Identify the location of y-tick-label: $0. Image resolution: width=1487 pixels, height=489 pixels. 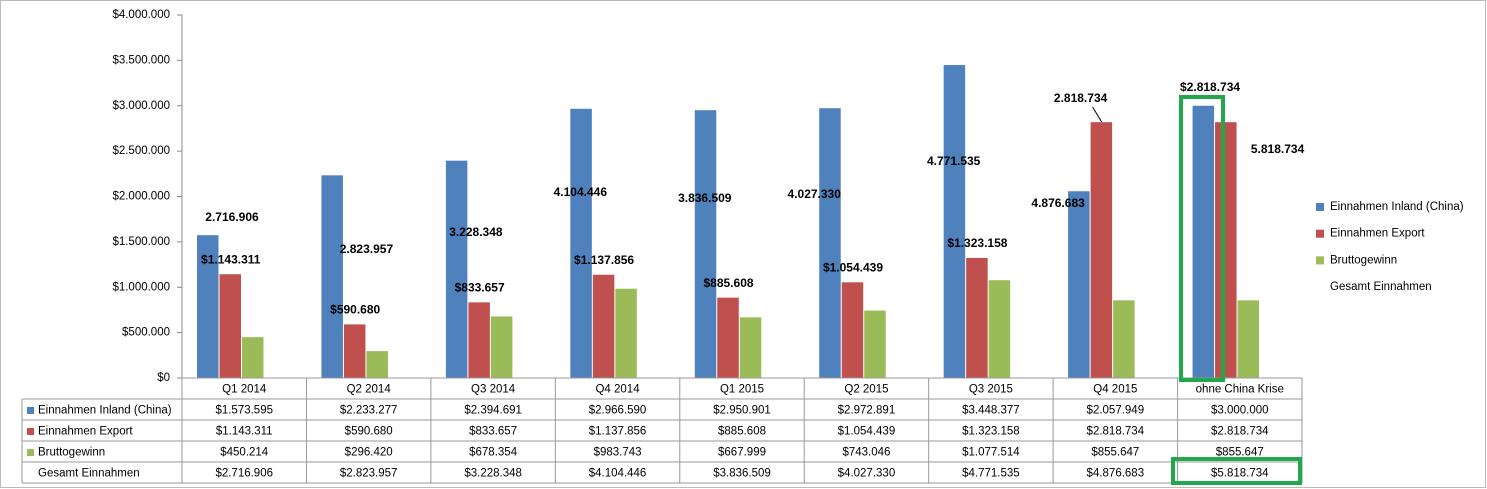
(163, 378).